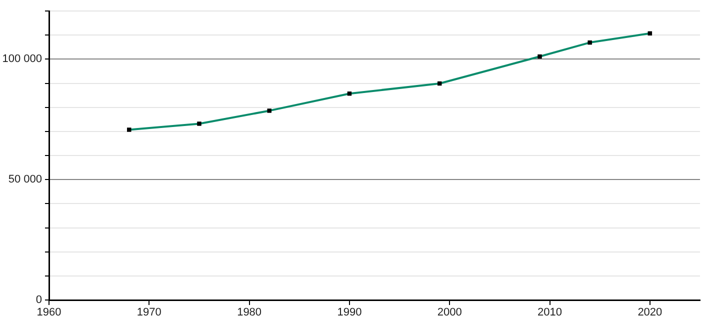 This screenshot has width=710, height=320. What do you see at coordinates (550, 312) in the screenshot?
I see `x-tick-label: 2010` at bounding box center [550, 312].